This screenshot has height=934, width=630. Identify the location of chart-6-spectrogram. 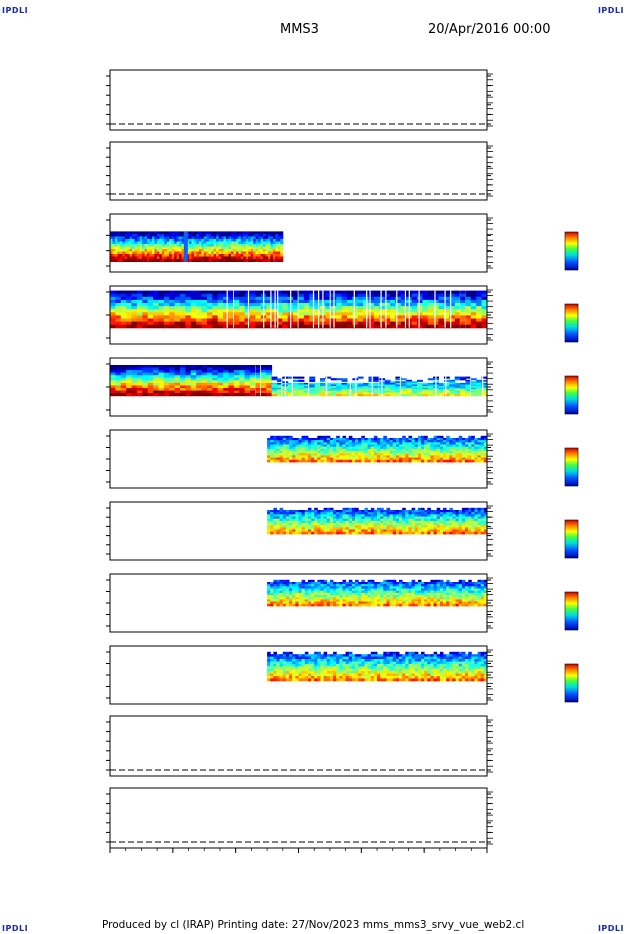
(377, 521).